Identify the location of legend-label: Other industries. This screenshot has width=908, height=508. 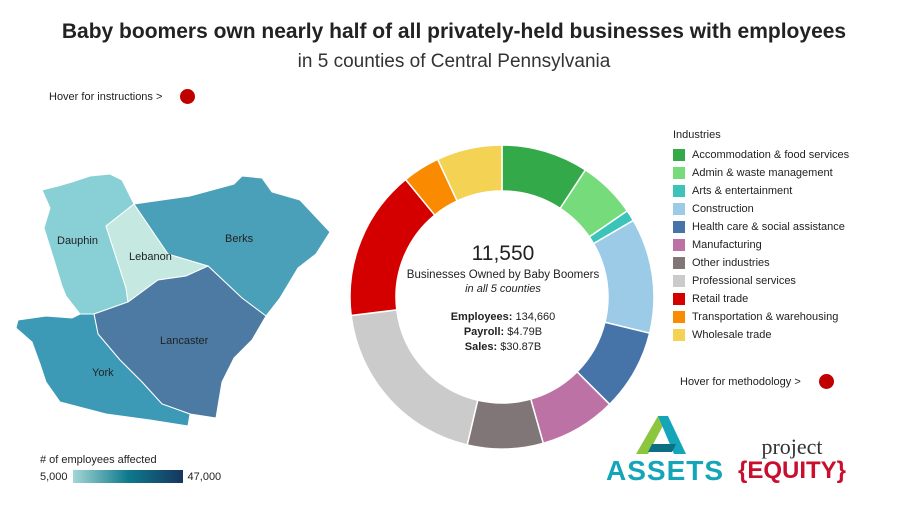
(731, 263).